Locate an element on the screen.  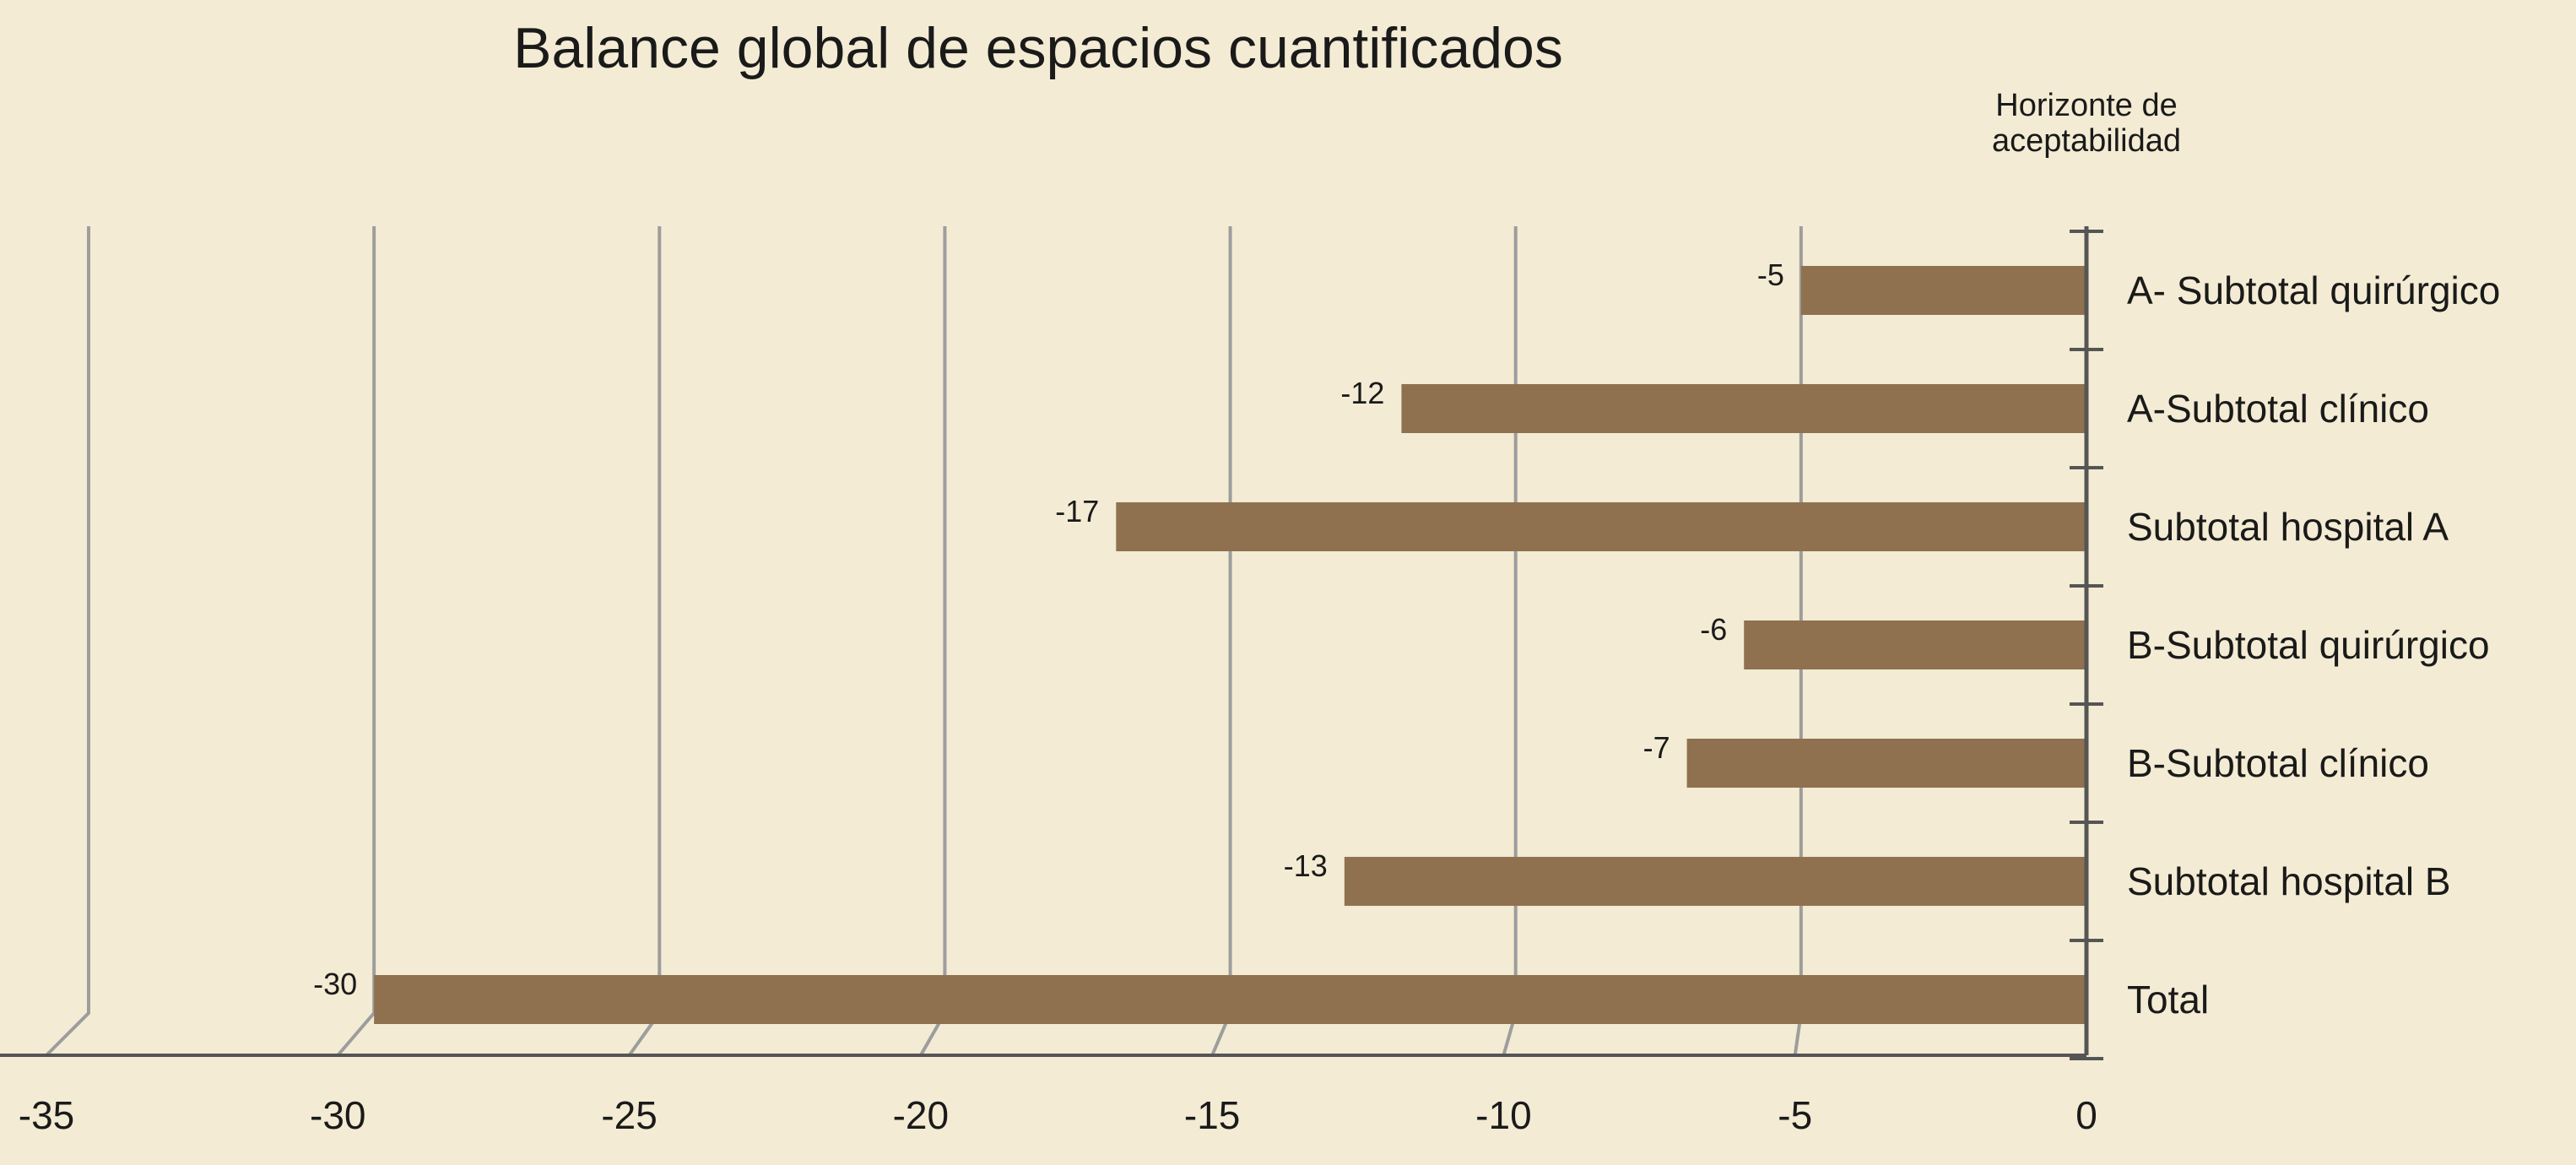
category-label: A- Subtotal quirúrgico is located at coordinates (2313, 290).